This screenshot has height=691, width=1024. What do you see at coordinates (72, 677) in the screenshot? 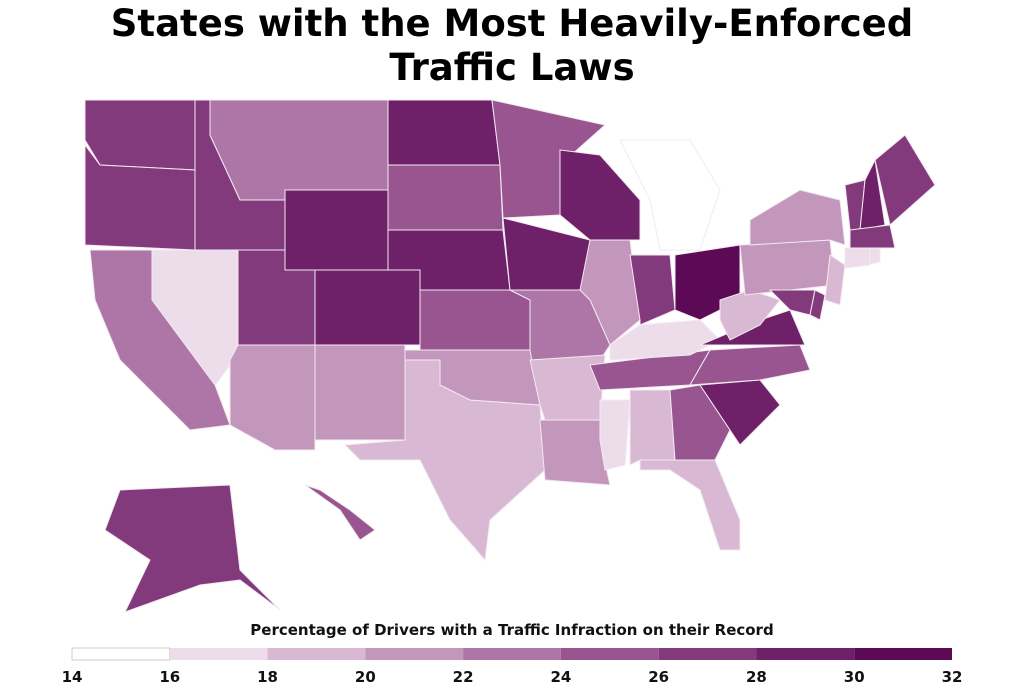
I see `legend-tick-label: 14` at bounding box center [72, 677].